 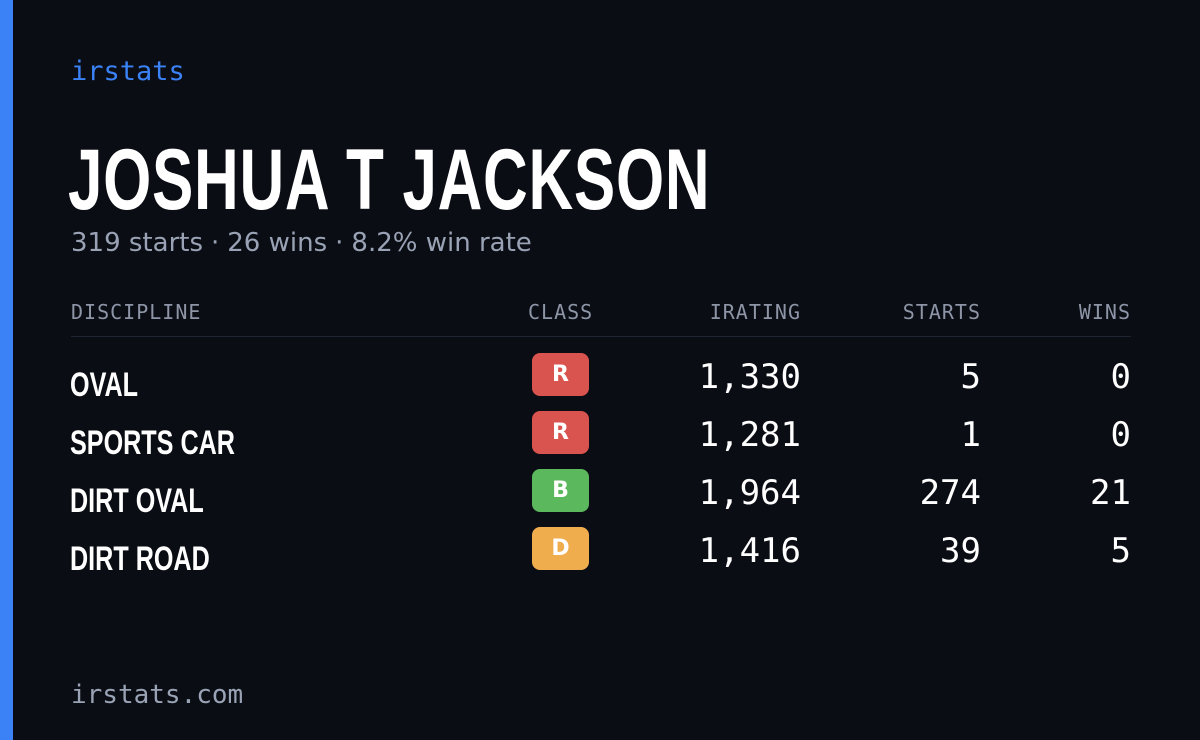 What do you see at coordinates (441, 243) in the screenshot?
I see `summary-winrate: 8.2% win rate` at bounding box center [441, 243].